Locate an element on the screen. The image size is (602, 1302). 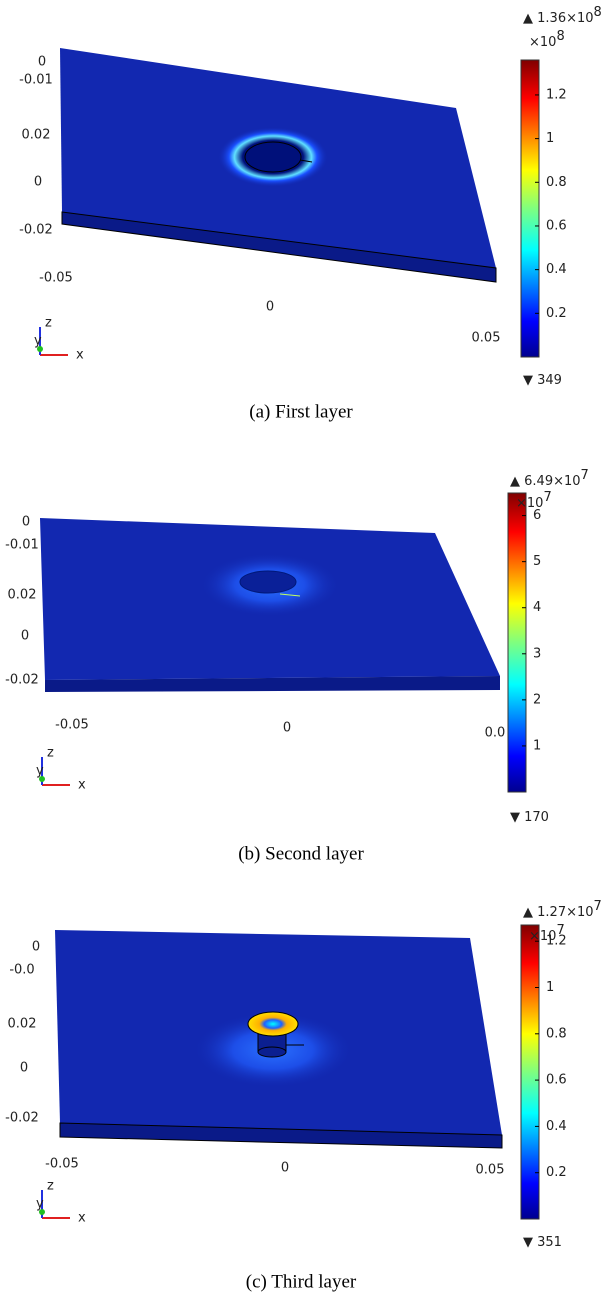
multiplier: ×10⁸ is located at coordinates (547, 39).